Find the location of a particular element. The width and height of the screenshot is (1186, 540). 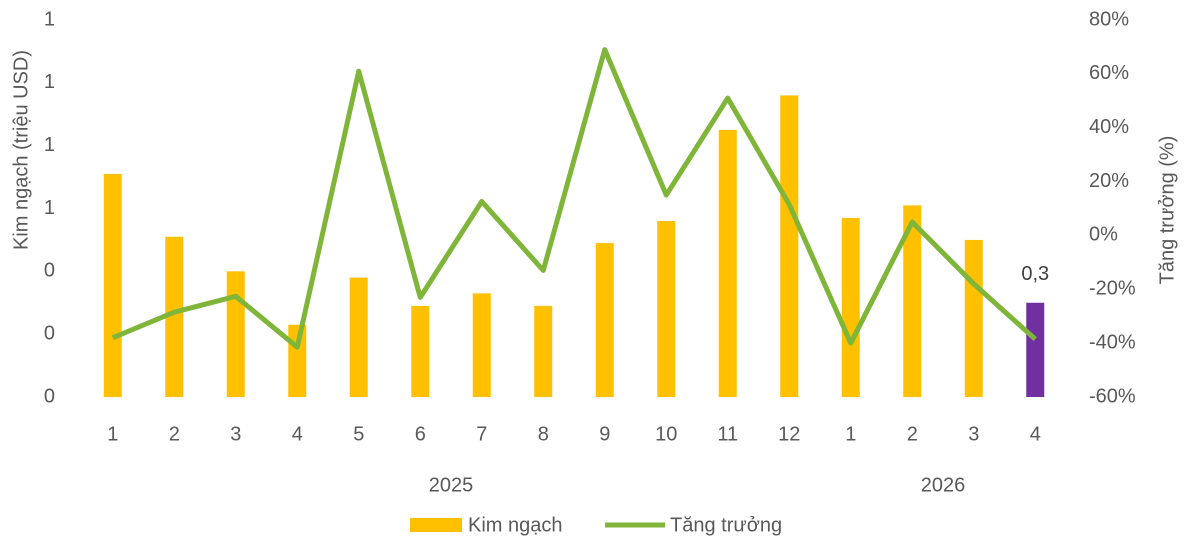

y2-tick-label: 80% is located at coordinates (1109, 19).